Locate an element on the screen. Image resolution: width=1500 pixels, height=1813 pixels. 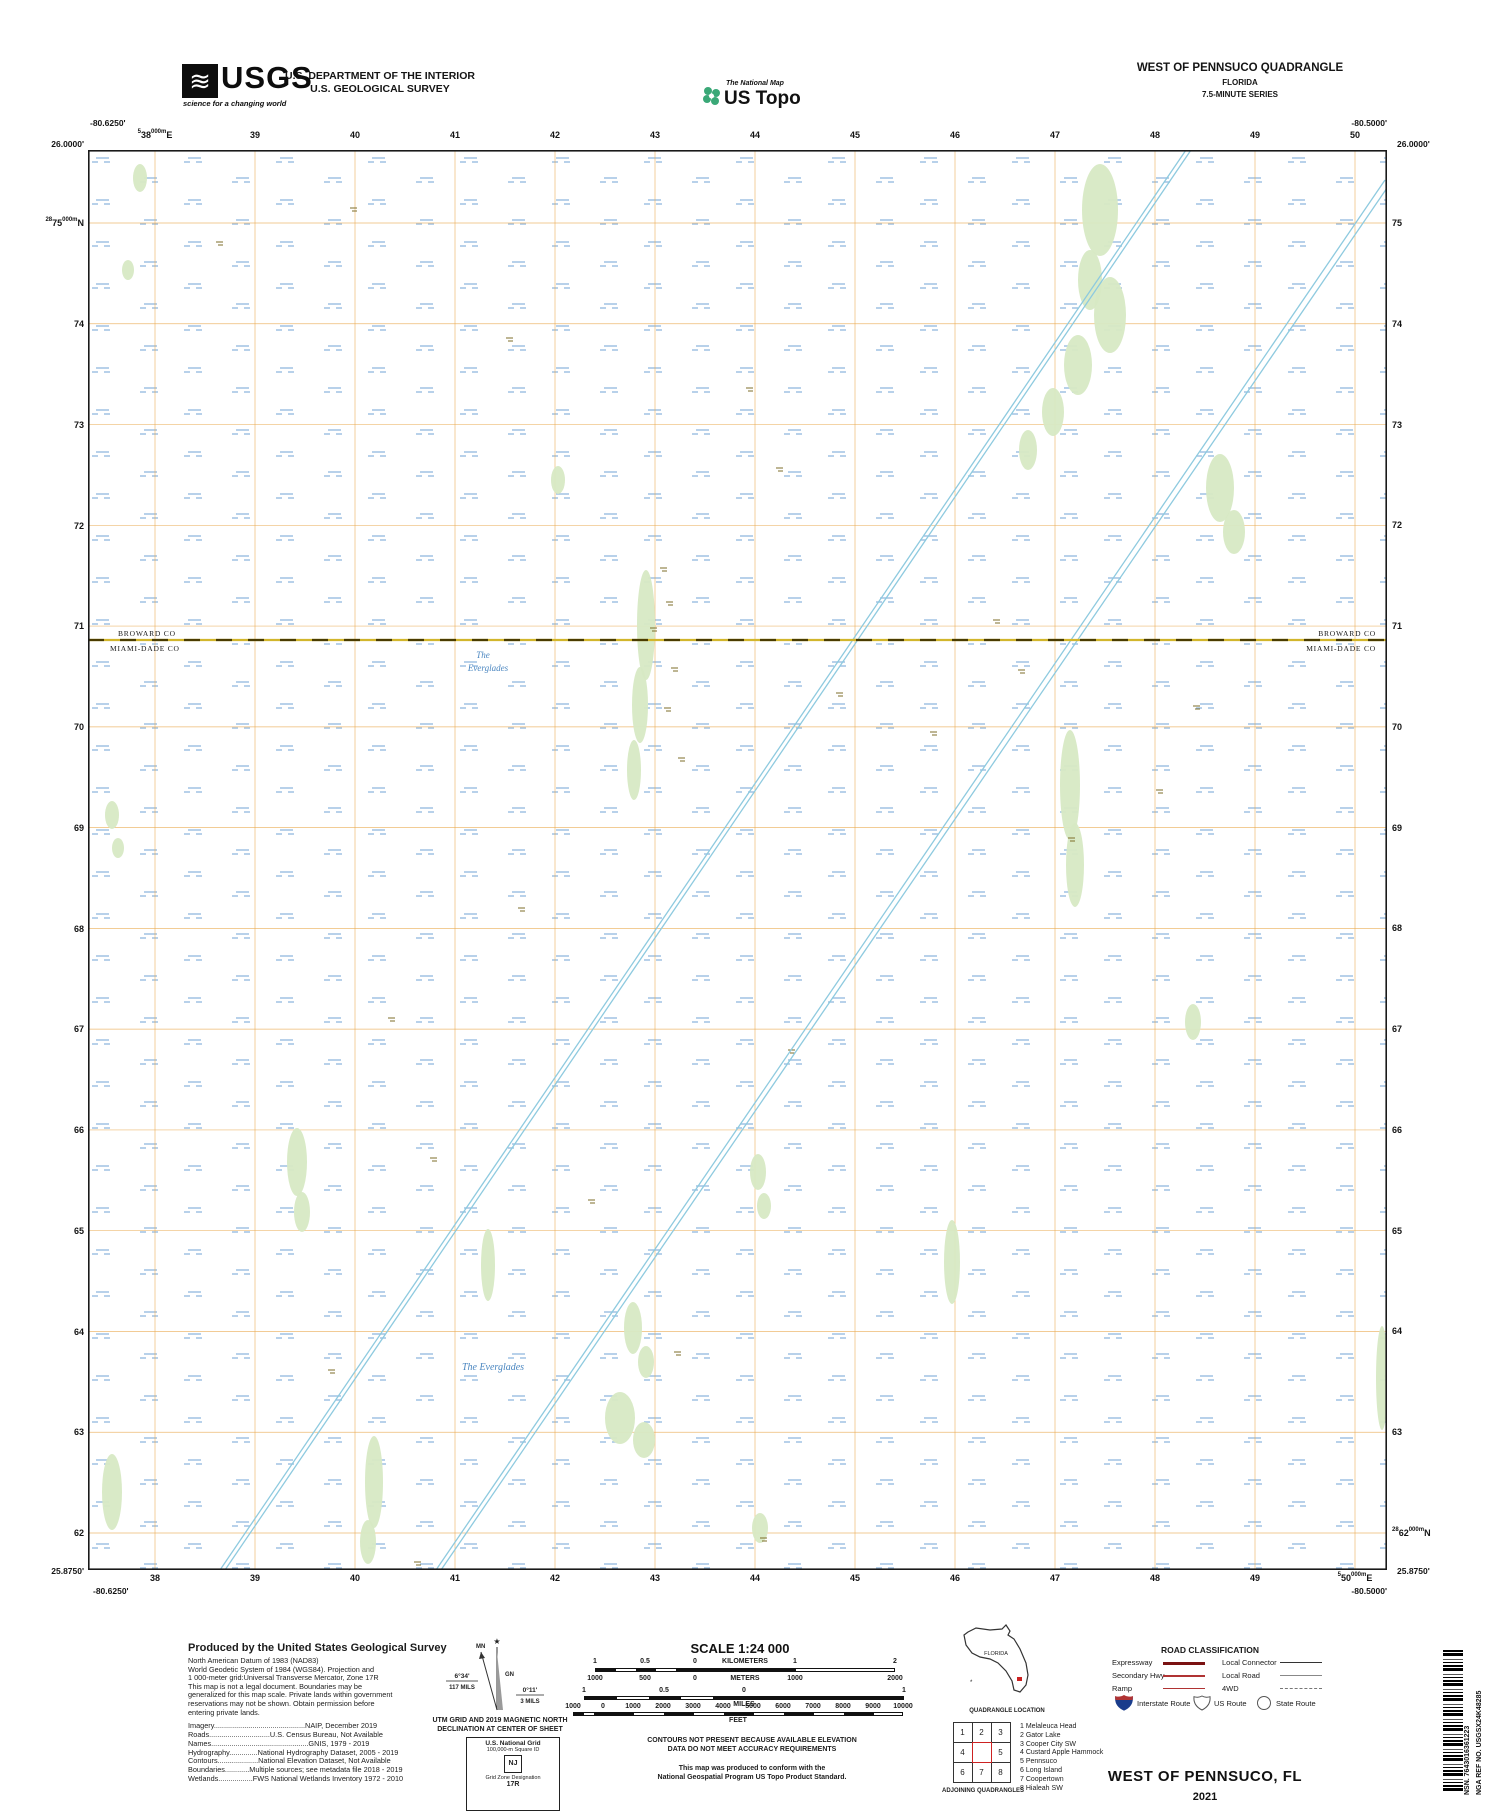
mile-tick-labels: 1 0.5 0 1 is located at coordinates (750, 1691).